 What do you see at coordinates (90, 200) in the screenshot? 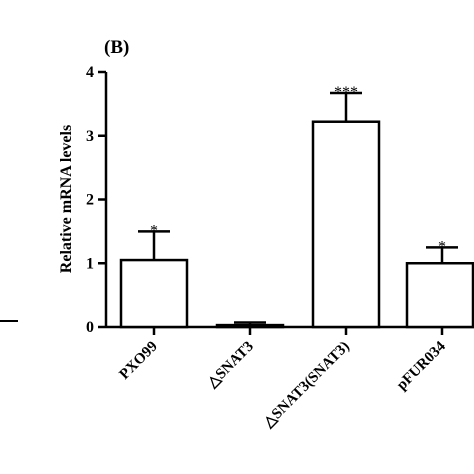
I see `y-tick-label: 2` at bounding box center [90, 200].